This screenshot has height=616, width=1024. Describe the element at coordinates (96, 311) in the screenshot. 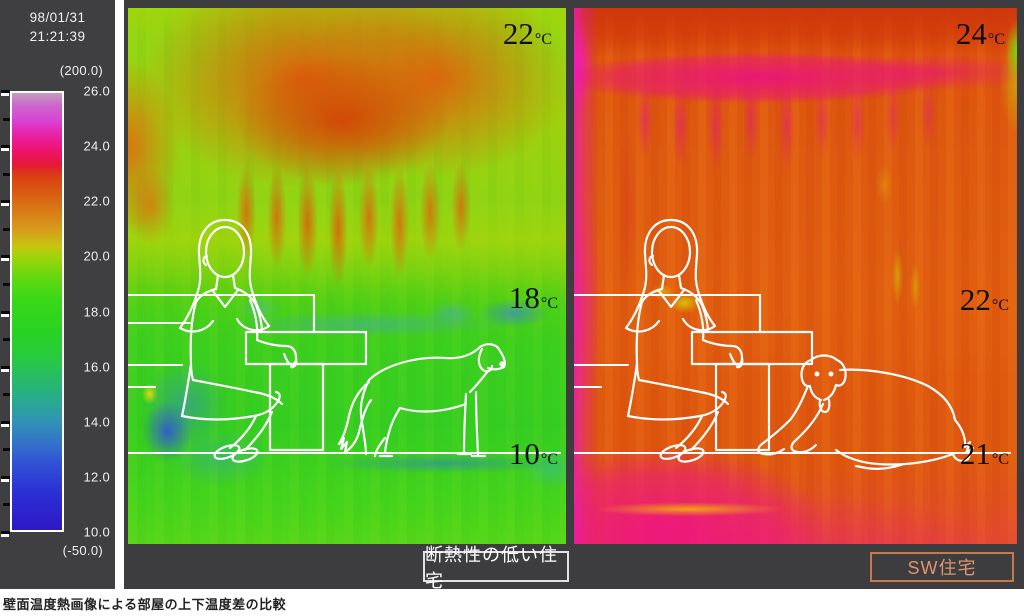

I see `colorbar-tick-label: 18.0` at that location.